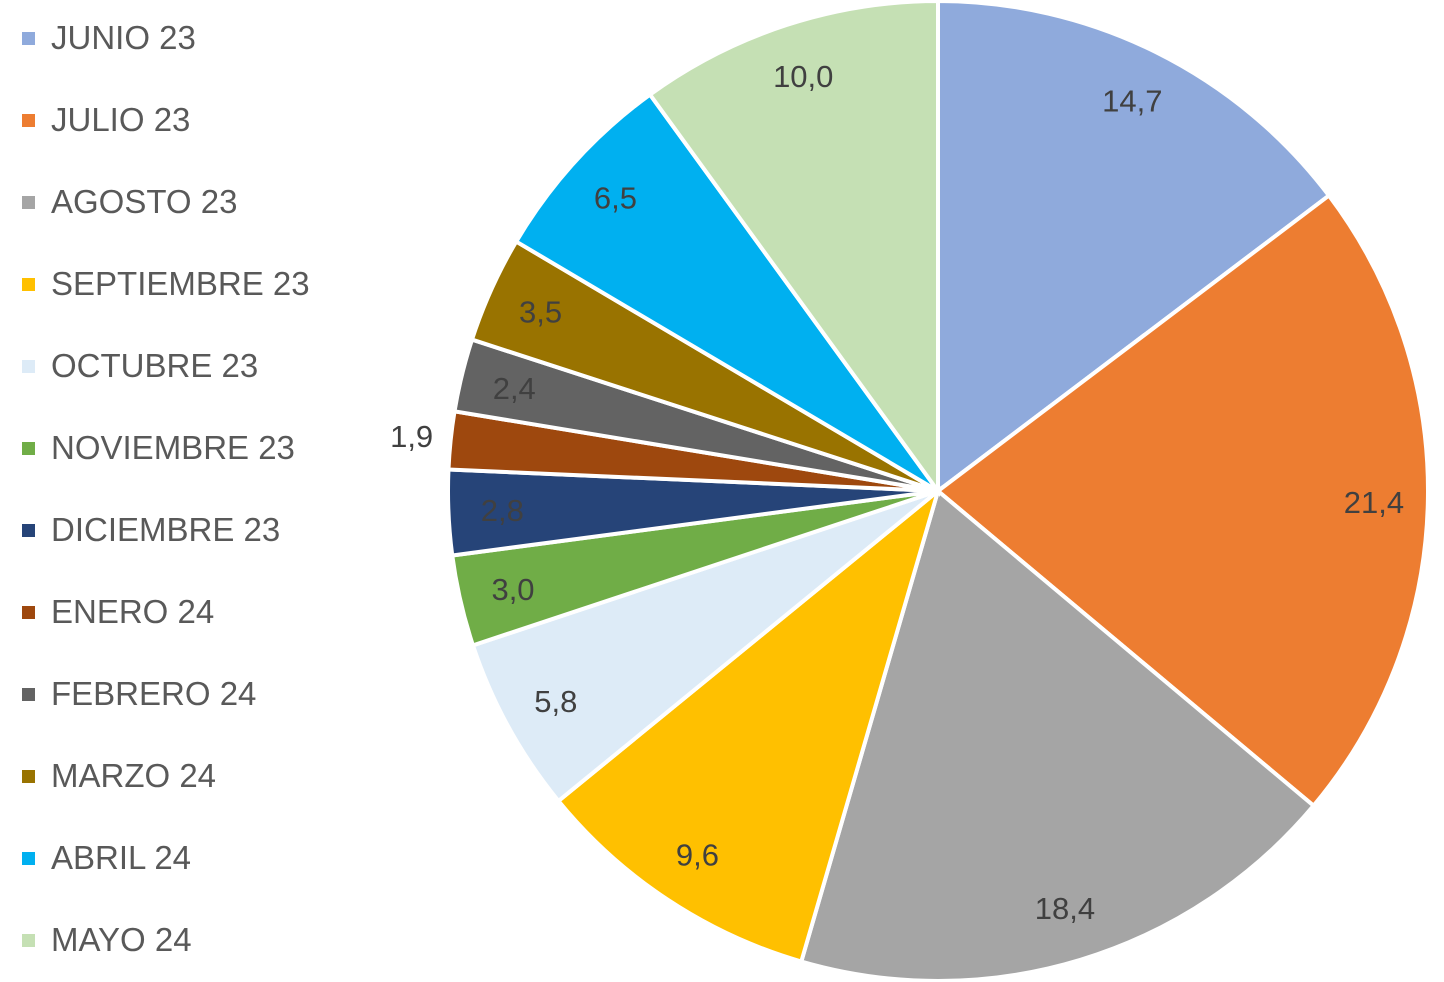 The height and width of the screenshot is (982, 1444). I want to click on legend-label: ABRIL 24, so click(121, 857).